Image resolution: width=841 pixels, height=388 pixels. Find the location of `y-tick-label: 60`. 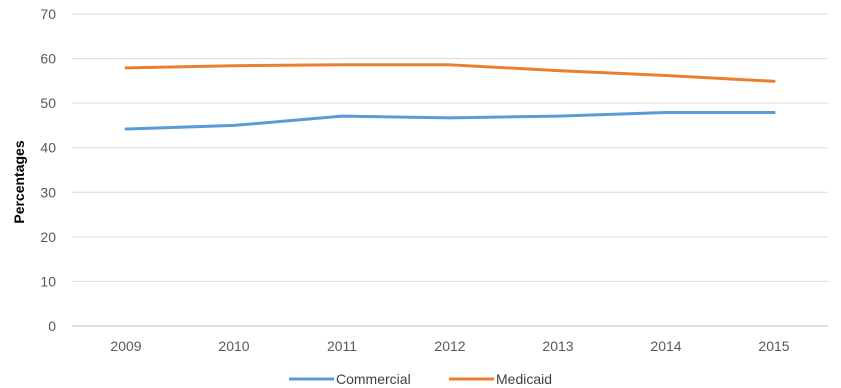

y-tick-label: 60 is located at coordinates (48, 59).